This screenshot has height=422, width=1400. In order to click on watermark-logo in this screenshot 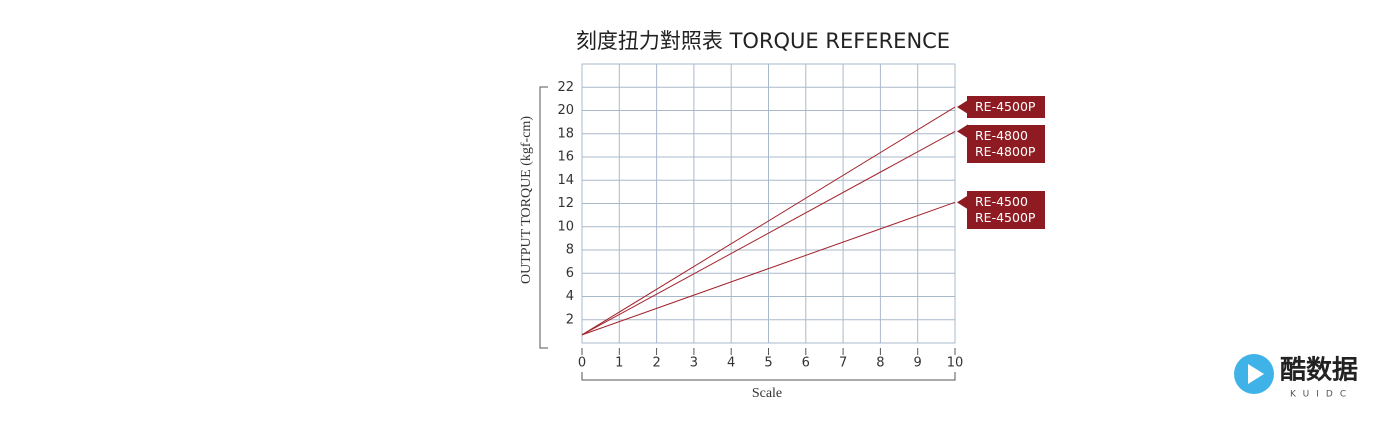, I will do `click(1254, 374)`.